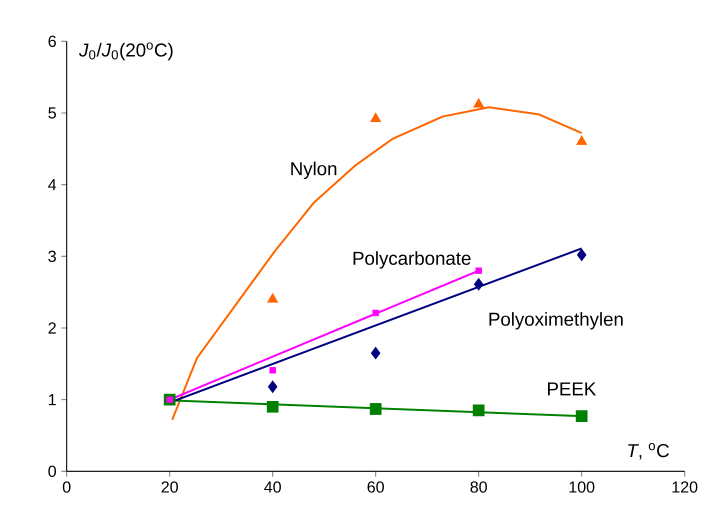 The image size is (704, 530). What do you see at coordinates (52, 41) in the screenshot?
I see `y-tick-label: 6` at bounding box center [52, 41].